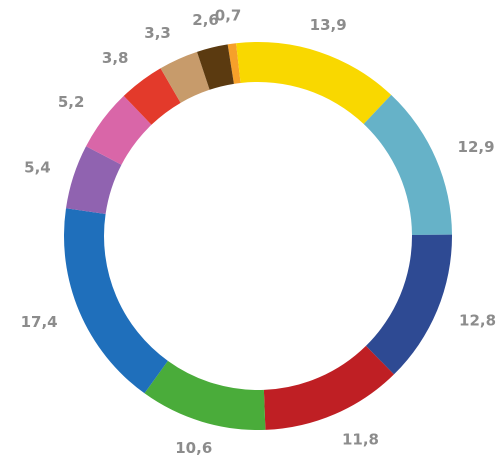 The height and width of the screenshot is (466, 503). What do you see at coordinates (39, 322) in the screenshot?
I see `slice-value-label: 17,4` at bounding box center [39, 322].